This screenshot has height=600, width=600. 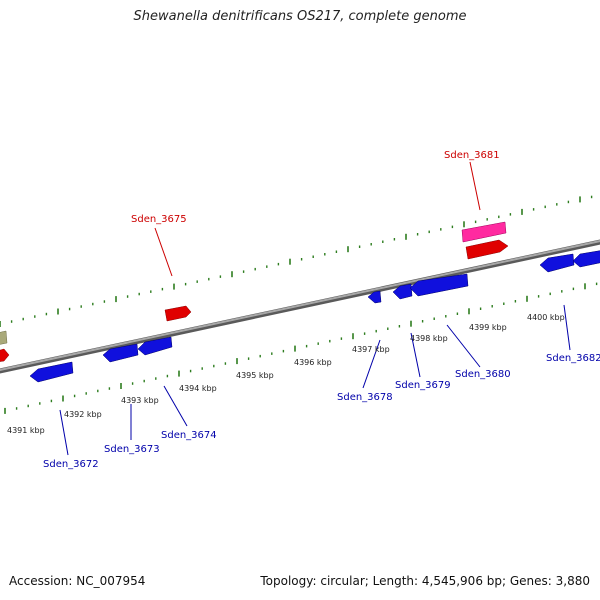 What do you see at coordinates (4, 337) in the screenshot?
I see `gene-left-olive` at bounding box center [4, 337].